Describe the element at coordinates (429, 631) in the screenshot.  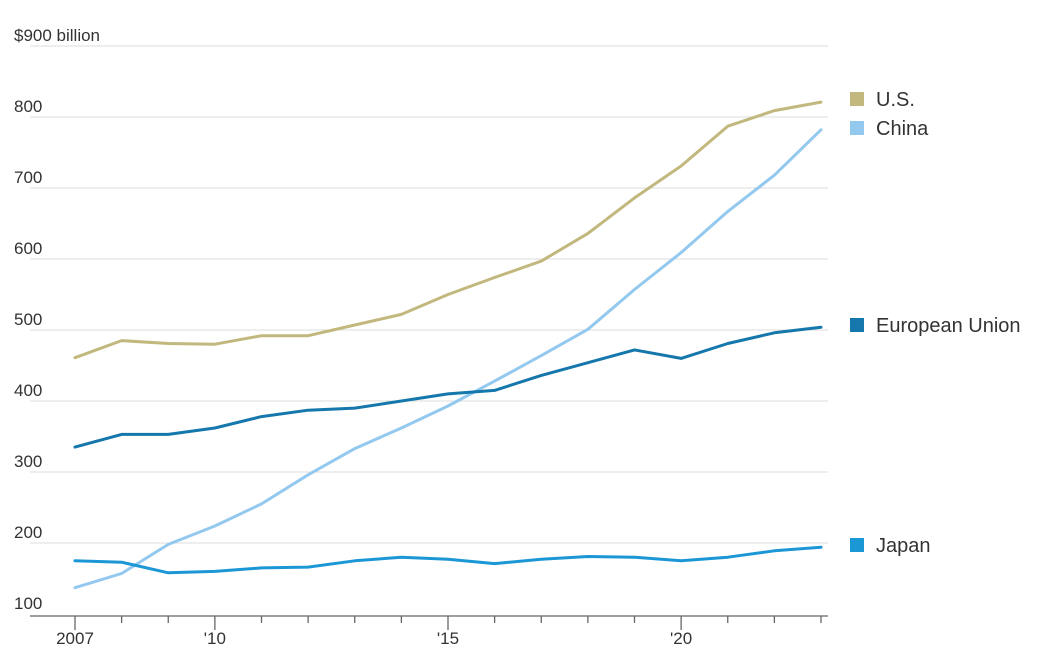
I see `x-axis: 2007 '10 '15 '20` at that location.